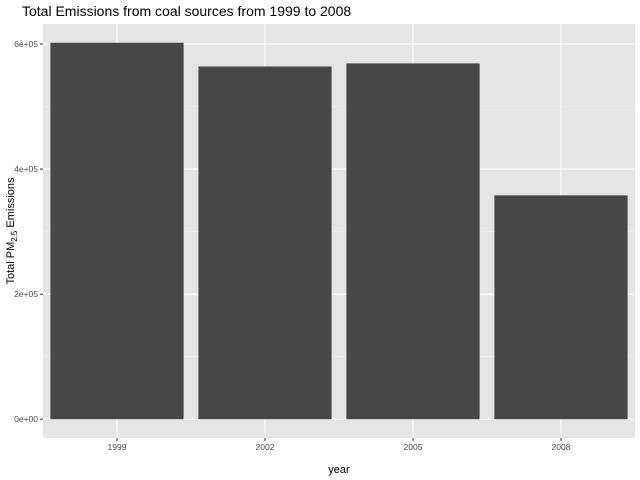 This screenshot has width=640, height=480. What do you see at coordinates (561, 447) in the screenshot?
I see `x-tick-label: 2008` at bounding box center [561, 447].